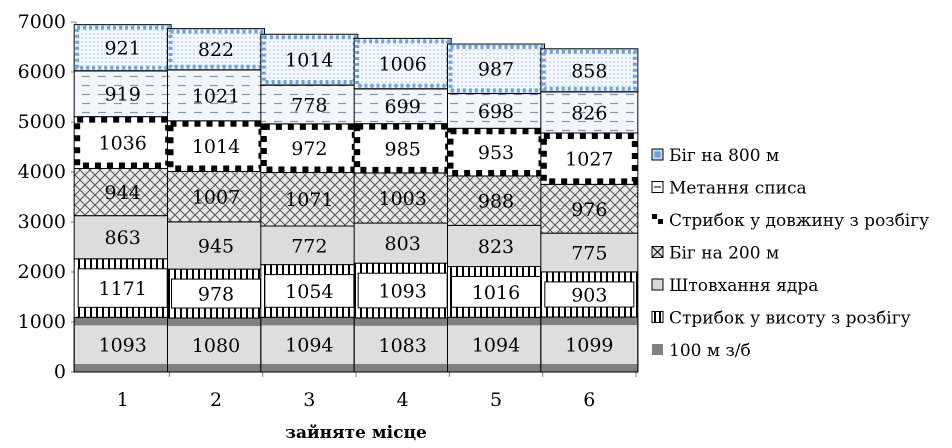 This screenshot has height=448, width=952. Describe the element at coordinates (403, 400) in the screenshot. I see `x-tick-label: 4` at that location.